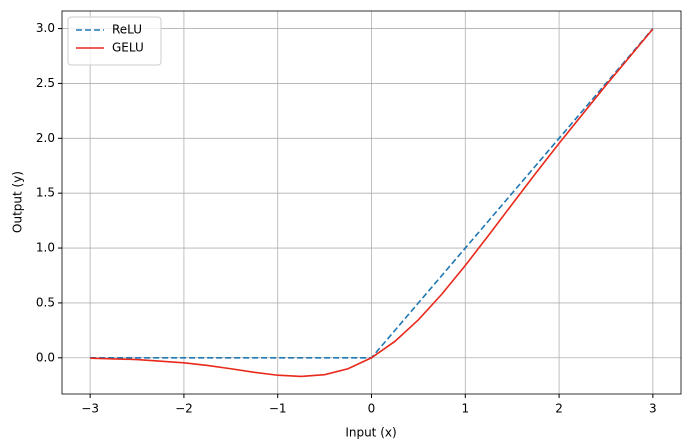  What do you see at coordinates (45, 302) in the screenshot?
I see `y-tick-label: 0.5` at bounding box center [45, 302].